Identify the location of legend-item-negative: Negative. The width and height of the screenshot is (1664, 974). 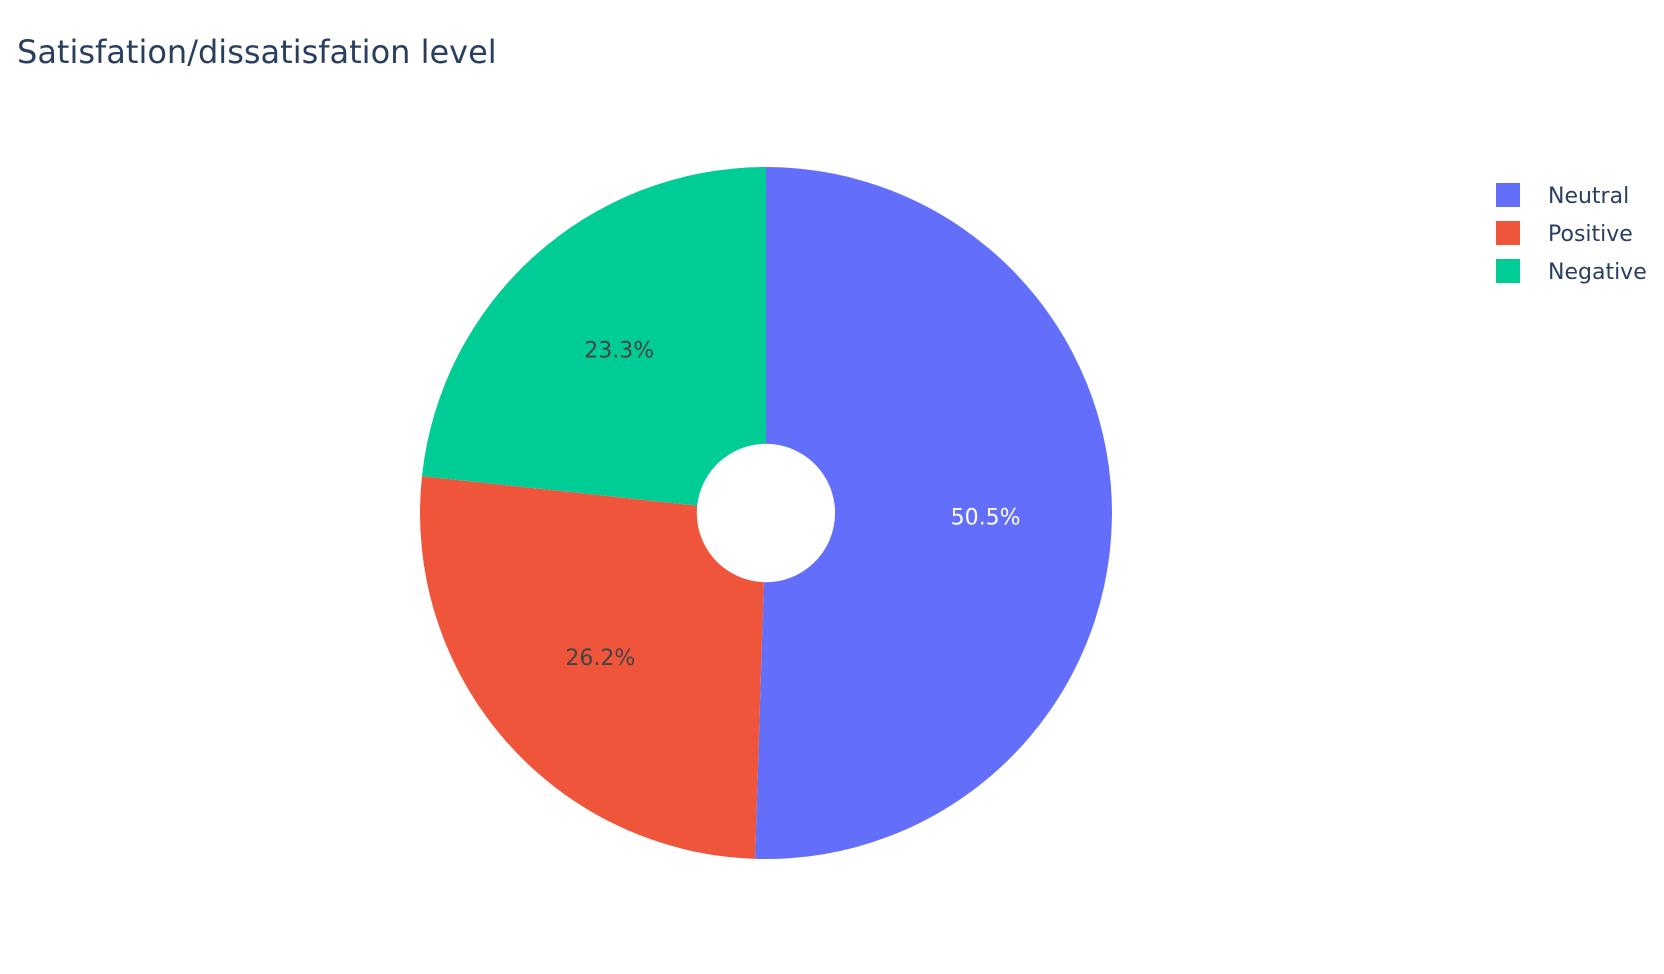
(1571, 272).